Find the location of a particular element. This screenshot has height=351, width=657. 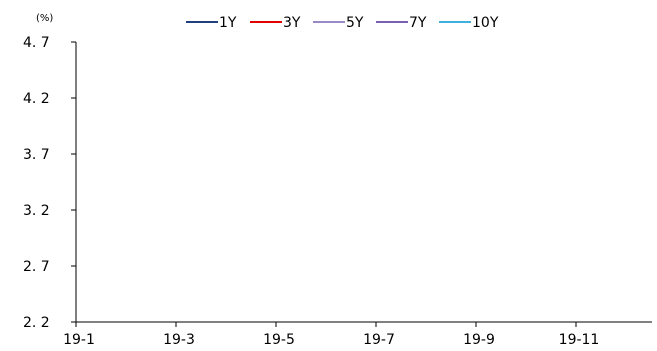

y-tick-label: 4. 7 is located at coordinates (36, 43).